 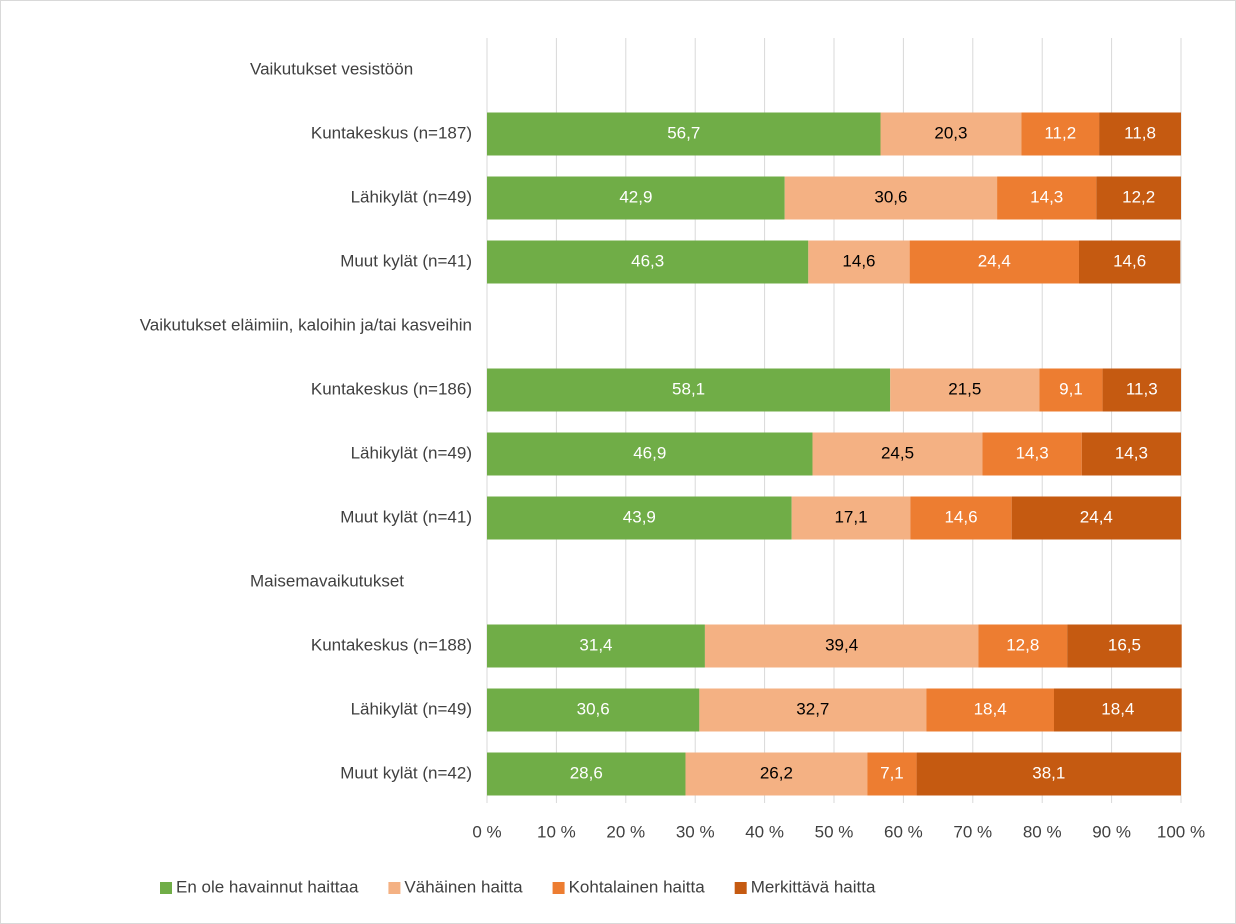 I want to click on data-label: 39,4, so click(x=841, y=644).